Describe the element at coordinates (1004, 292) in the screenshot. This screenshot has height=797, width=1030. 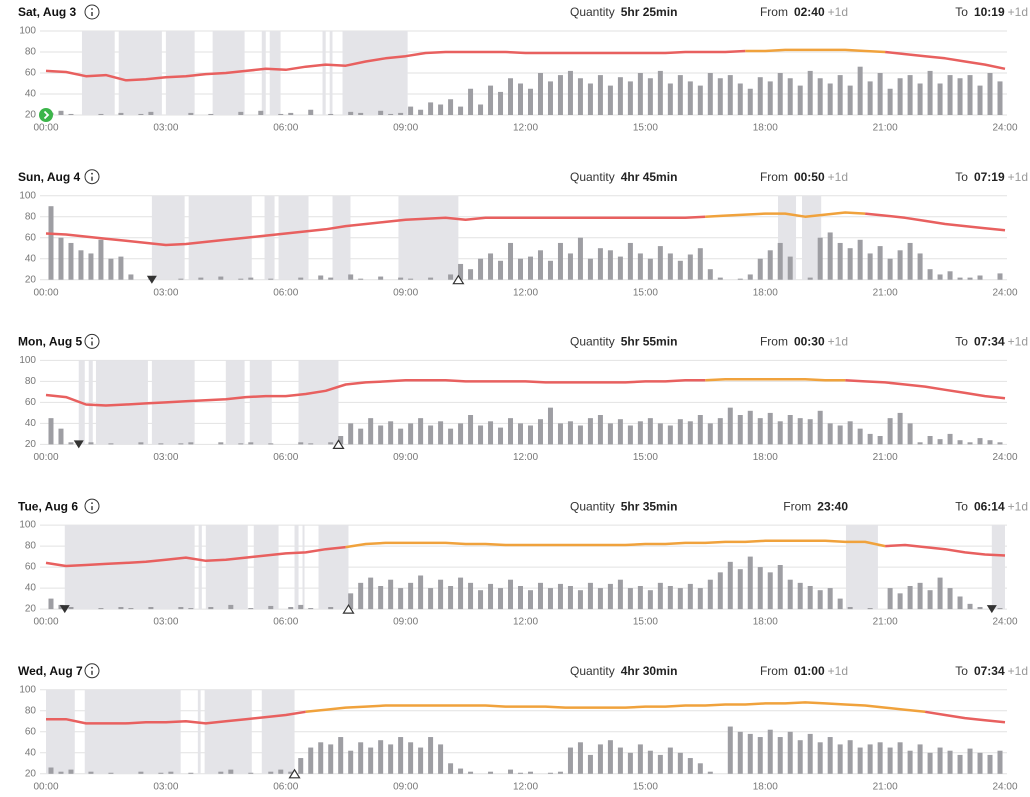
I see `x-tick-label: 24:00` at that location.